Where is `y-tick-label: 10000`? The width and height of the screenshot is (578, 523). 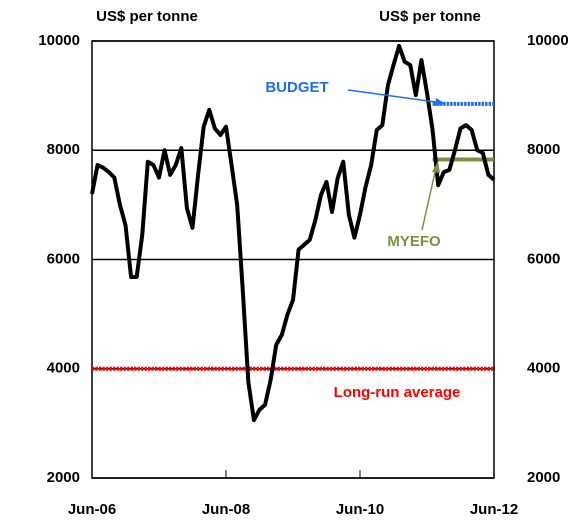
y-tick-label: 10000 is located at coordinates (59, 40).